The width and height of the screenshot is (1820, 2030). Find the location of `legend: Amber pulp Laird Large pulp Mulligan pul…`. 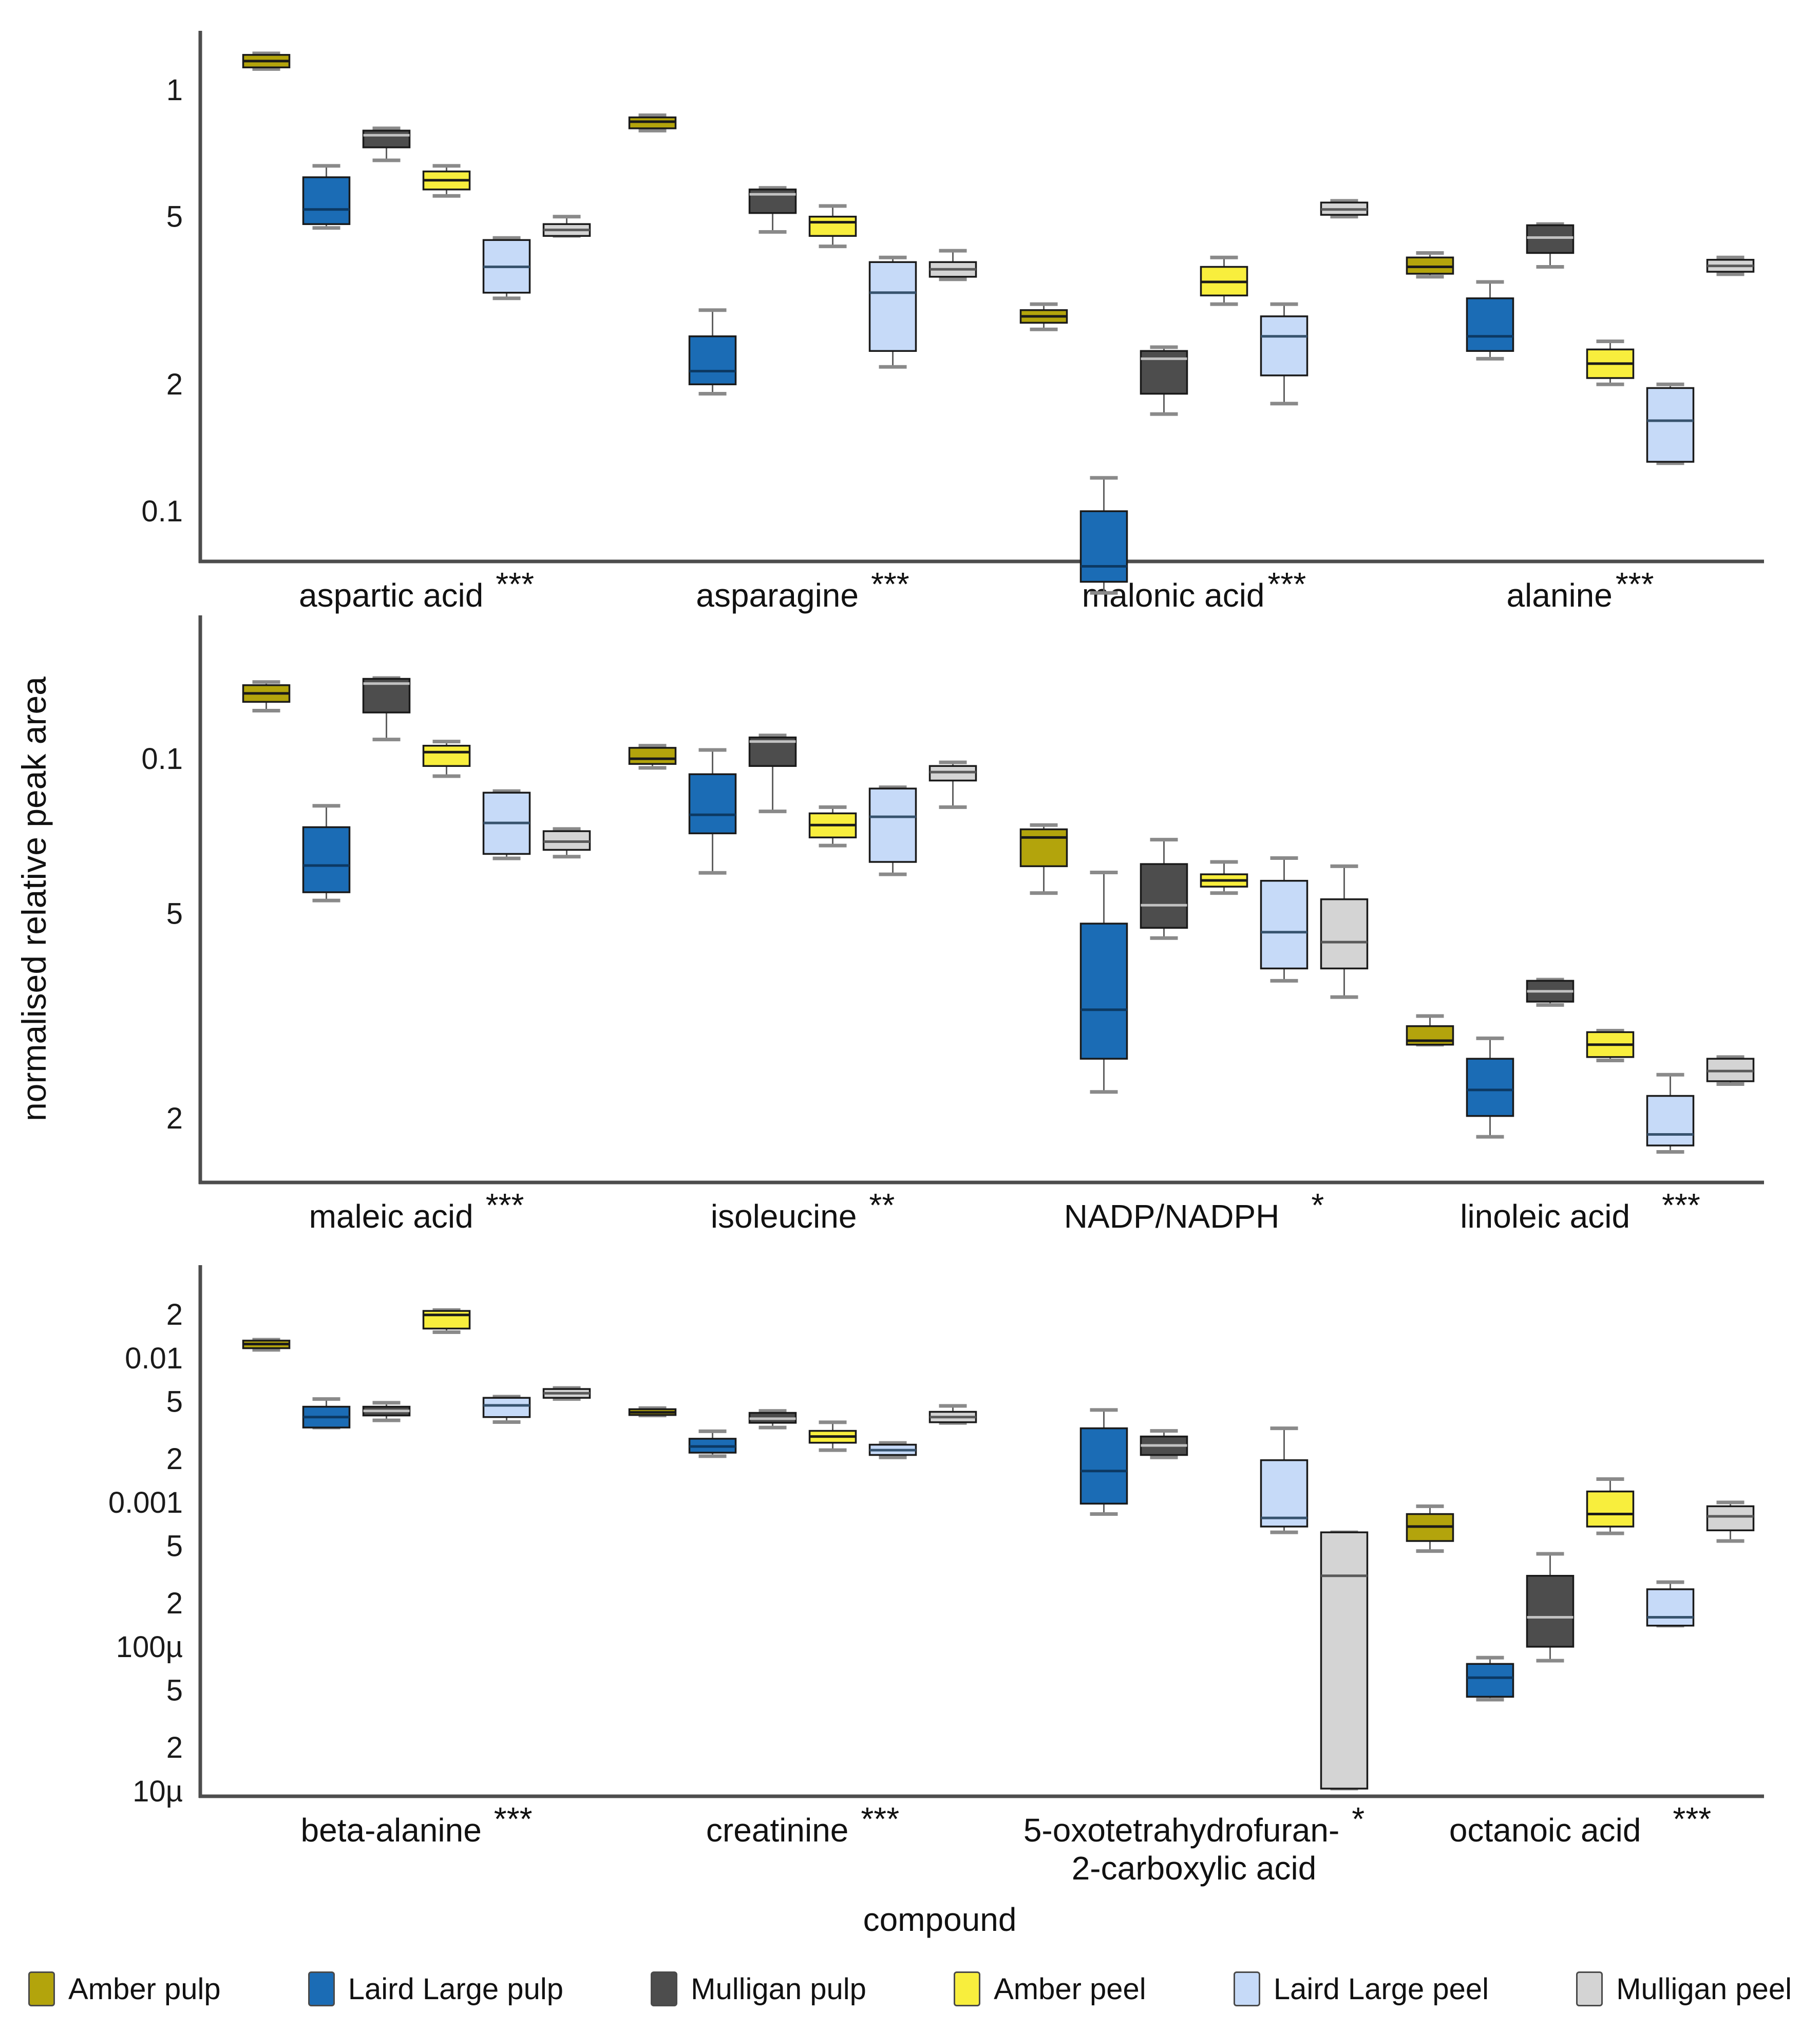

legend: Amber pulp Laird Large pulp Mulligan pul… is located at coordinates (910, 1988).